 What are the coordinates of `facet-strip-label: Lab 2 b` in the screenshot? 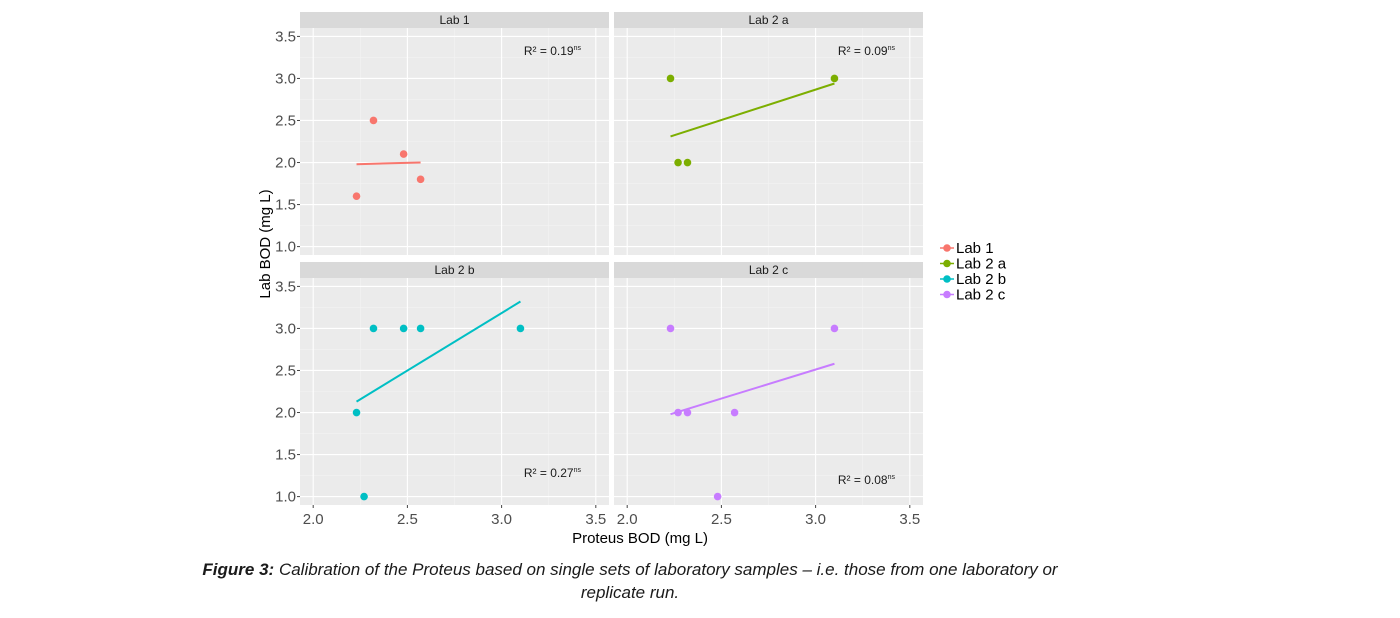 It's located at (454, 270).